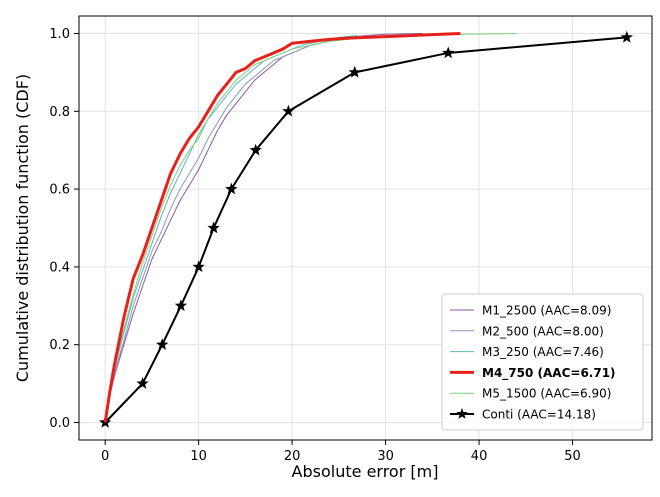 Image resolution: width=660 pixels, height=497 pixels. I want to click on x-tick-label: 30, so click(385, 456).